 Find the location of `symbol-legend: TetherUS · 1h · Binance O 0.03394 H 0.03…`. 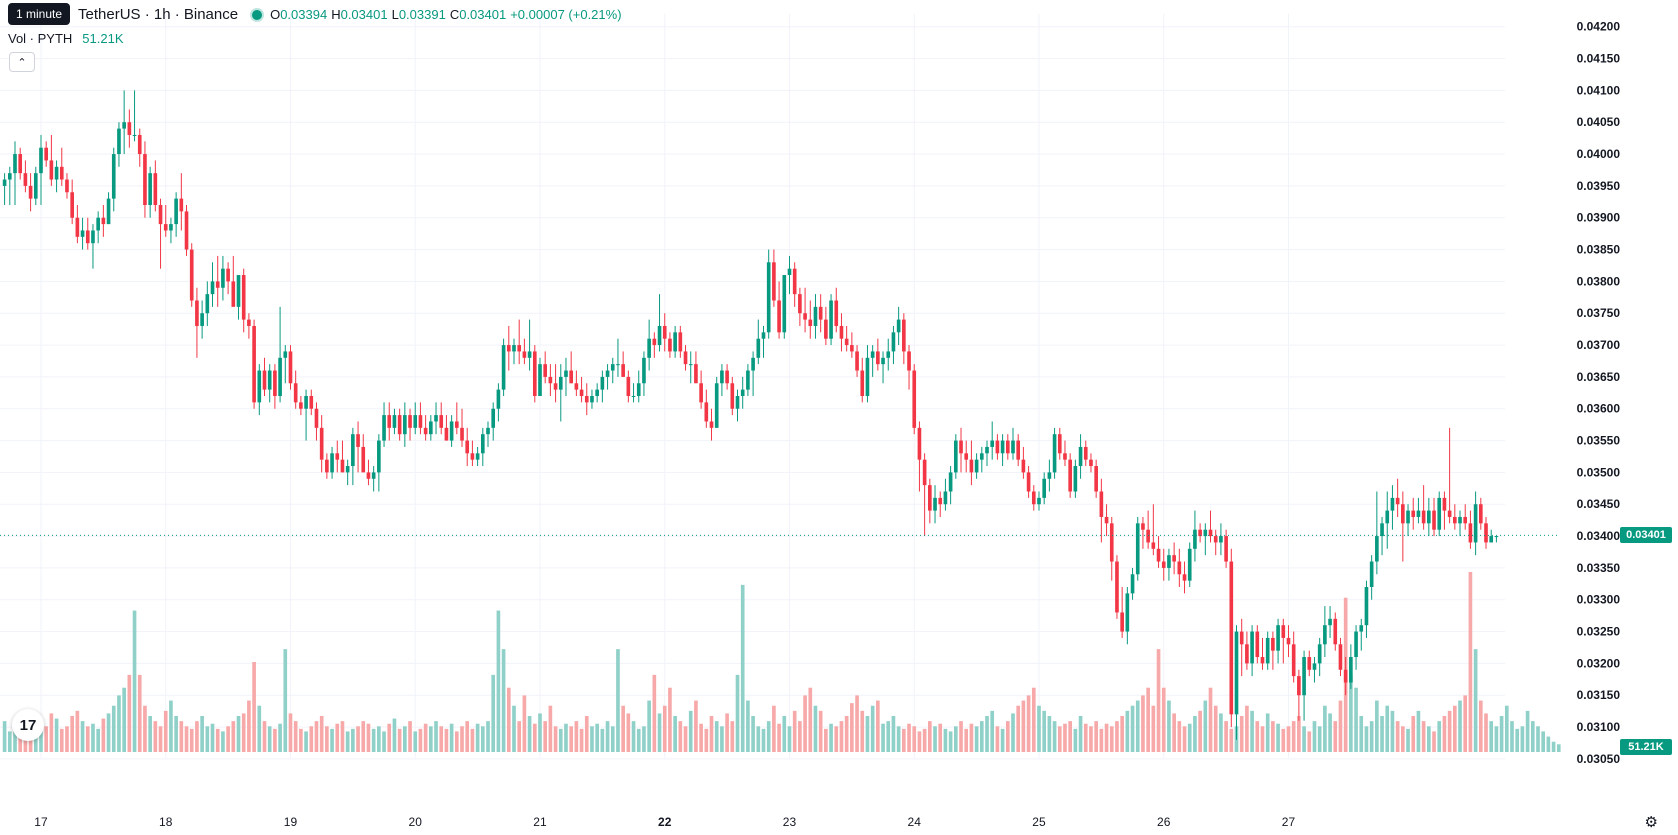

symbol-legend: TetherUS · 1h · Binance O 0.03394 H 0.03… is located at coordinates (352, 14).